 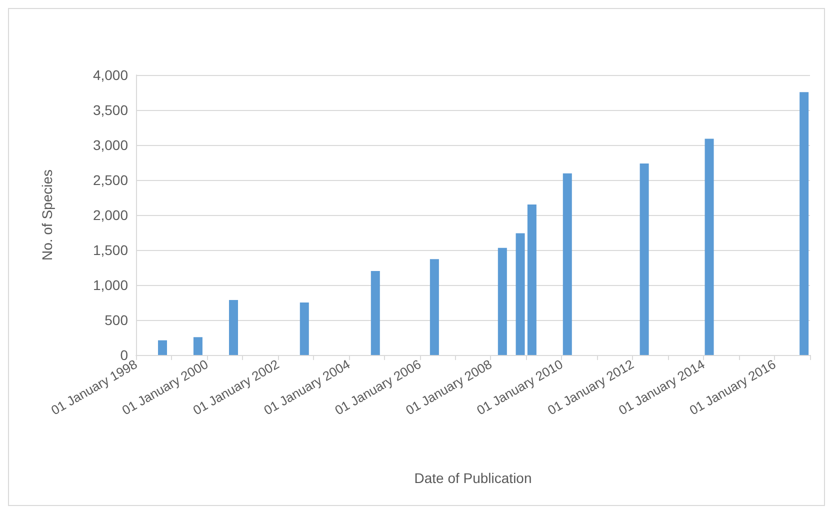 What do you see at coordinates (116, 320) in the screenshot?
I see `y-tick-label: 500` at bounding box center [116, 320].